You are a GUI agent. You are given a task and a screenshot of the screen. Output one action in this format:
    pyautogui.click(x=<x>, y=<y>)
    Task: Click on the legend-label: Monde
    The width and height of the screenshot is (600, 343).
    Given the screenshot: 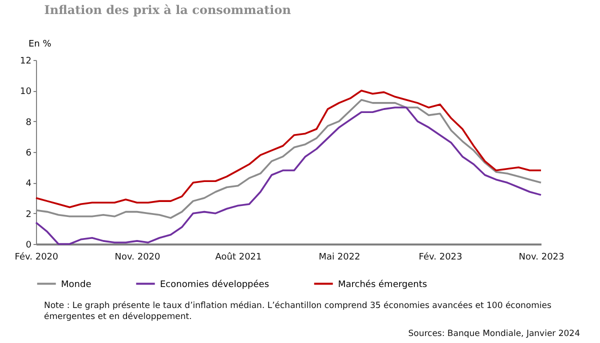 What is the action you would take?
    pyautogui.click(x=76, y=285)
    